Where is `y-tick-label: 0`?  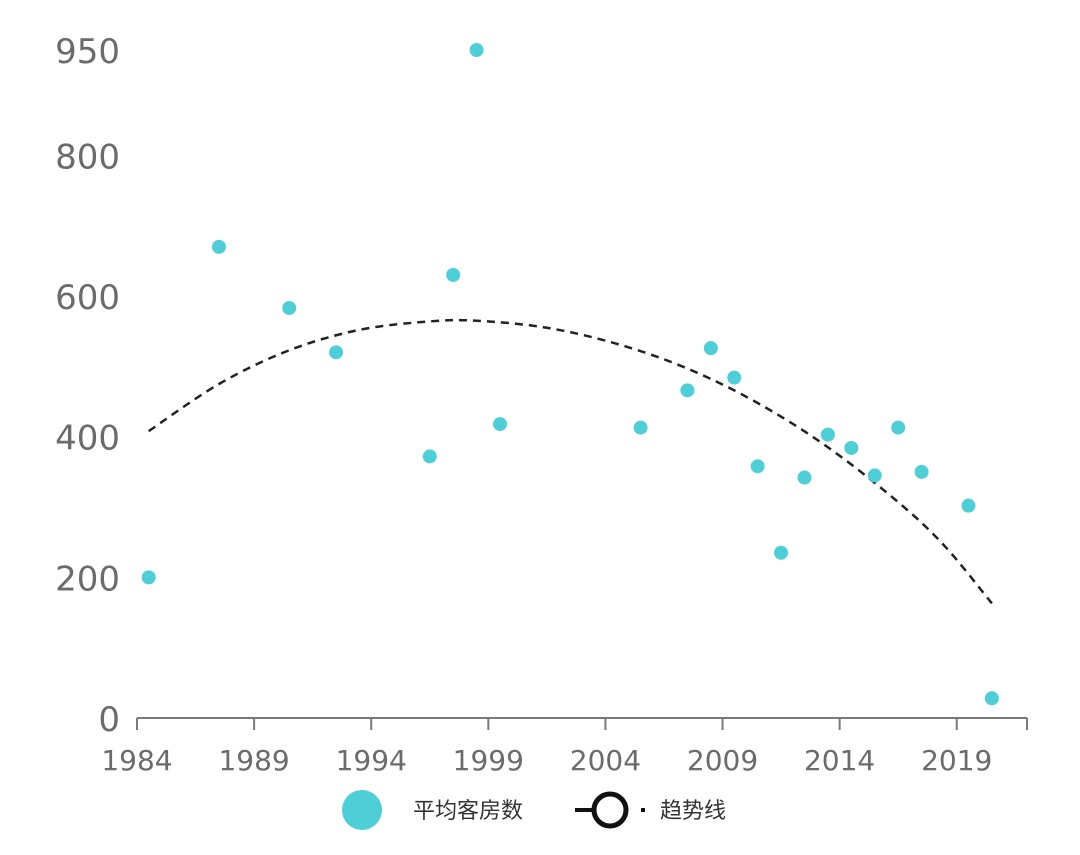 y-tick-label: 0 is located at coordinates (109, 720).